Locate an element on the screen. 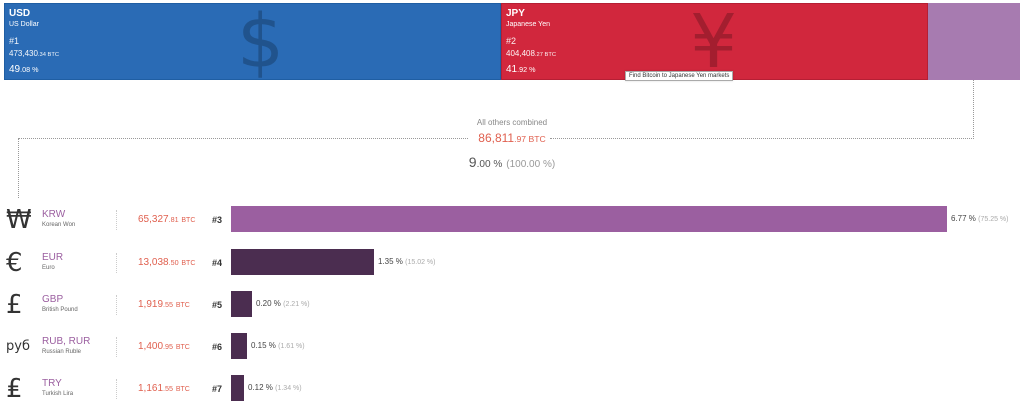  btc-amount: 65,327.81 BTC is located at coordinates (167, 219).